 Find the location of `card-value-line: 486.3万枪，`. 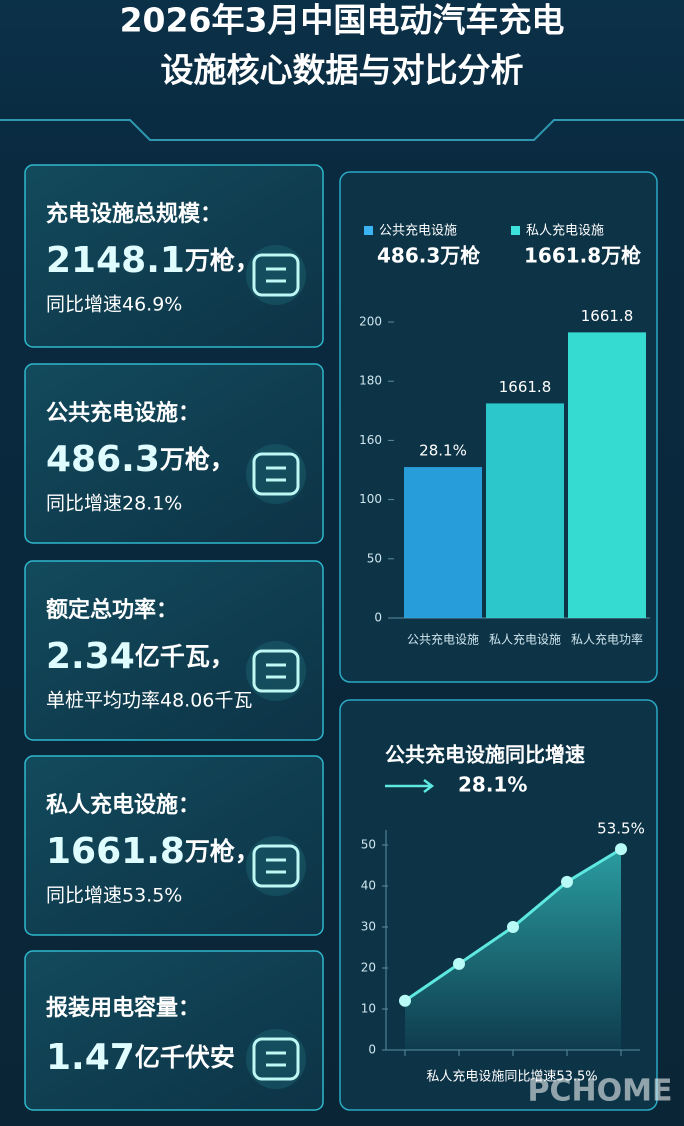

card-value-line: 486.3万枪， is located at coordinates (140, 459).